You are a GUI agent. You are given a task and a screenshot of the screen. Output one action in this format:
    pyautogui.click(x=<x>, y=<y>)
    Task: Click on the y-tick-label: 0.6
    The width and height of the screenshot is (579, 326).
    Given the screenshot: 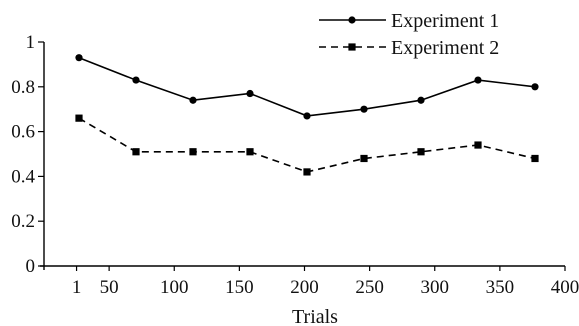 What is the action you would take?
    pyautogui.click(x=23, y=132)
    